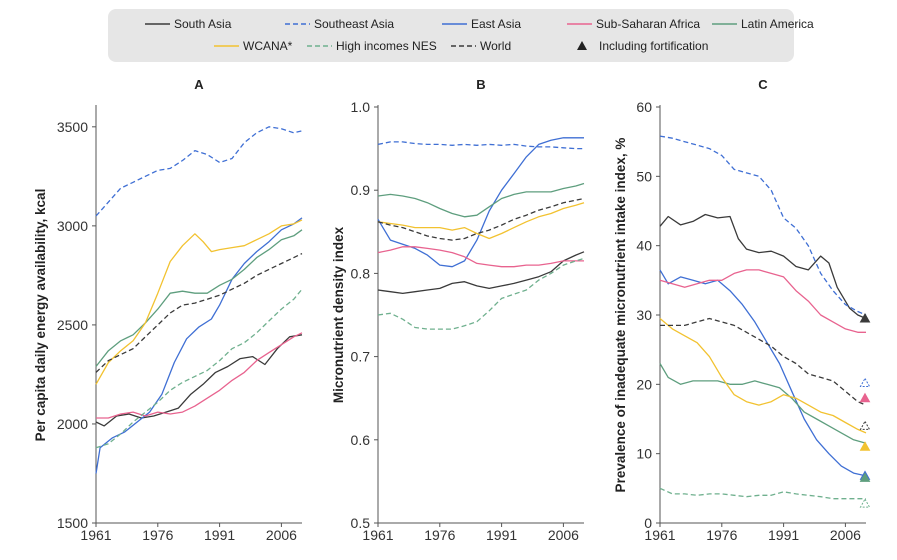 The height and width of the screenshot is (560, 897). I want to click on fortification-marker-southeast-asia, so click(865, 382).